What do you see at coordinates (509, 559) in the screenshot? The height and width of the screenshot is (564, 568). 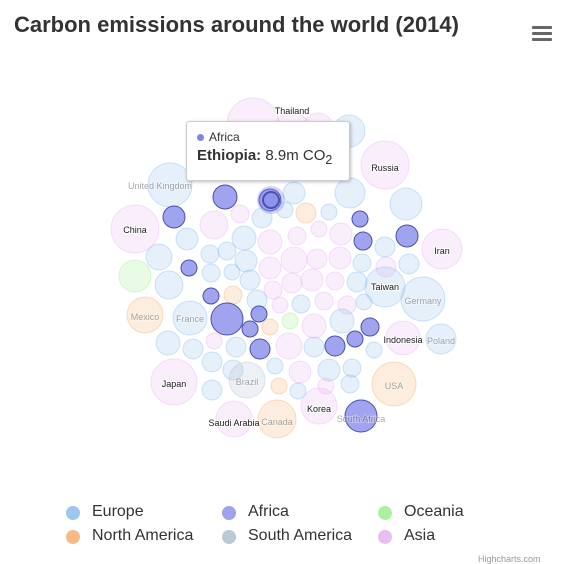 I see `credits: Highcharts.com` at bounding box center [509, 559].